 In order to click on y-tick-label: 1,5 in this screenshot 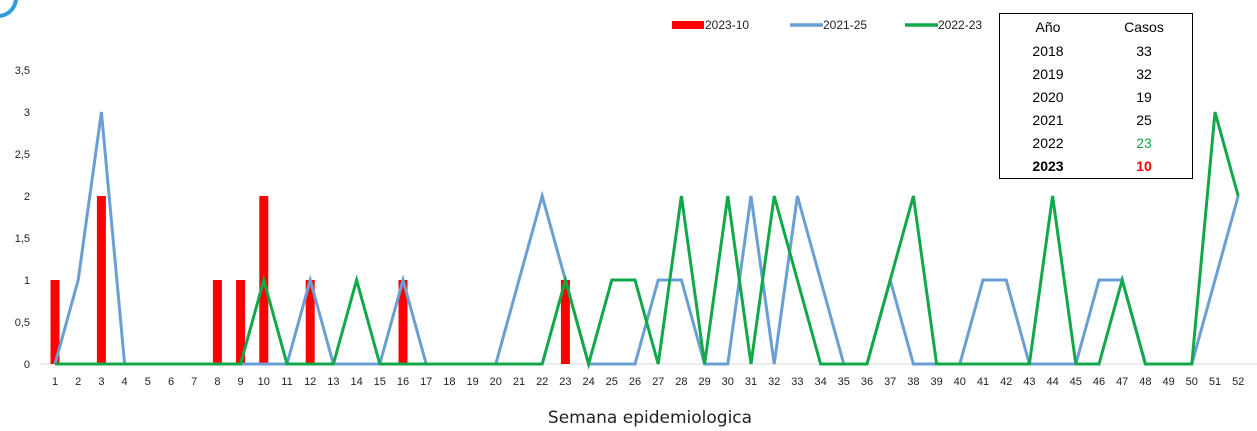, I will do `click(22, 239)`.